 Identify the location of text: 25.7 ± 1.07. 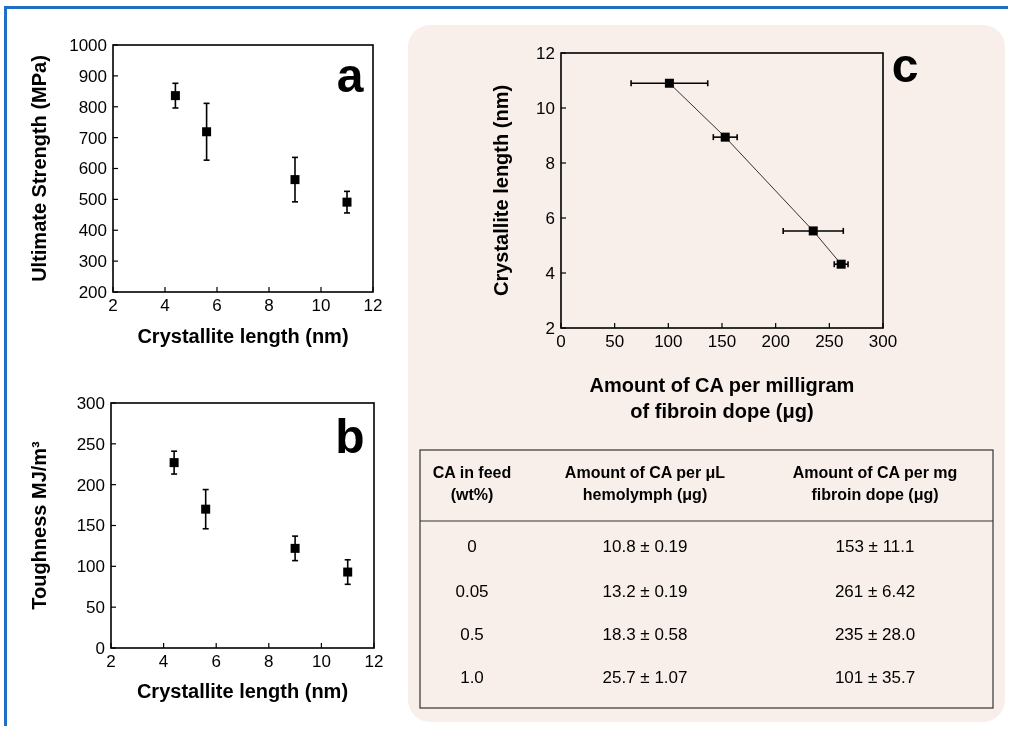
(645, 677).